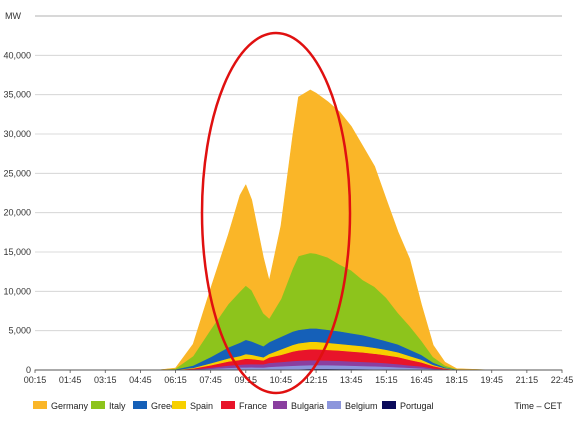 The width and height of the screenshot is (573, 432). What do you see at coordinates (351, 380) in the screenshot?
I see `x-tick-label: 13:45` at bounding box center [351, 380].